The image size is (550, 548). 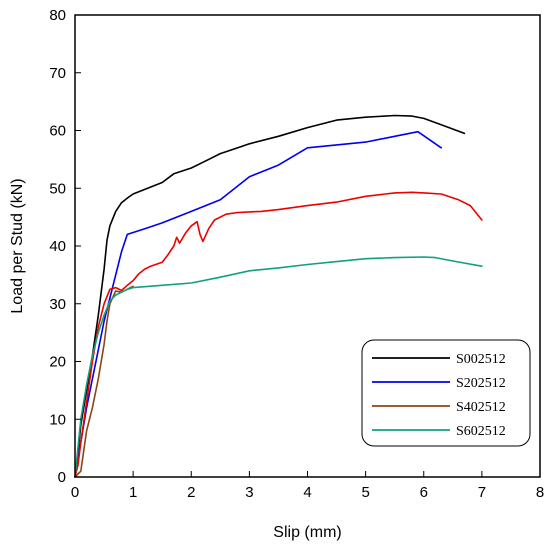 What do you see at coordinates (481, 359) in the screenshot?
I see `legend-label: S002512` at bounding box center [481, 359].